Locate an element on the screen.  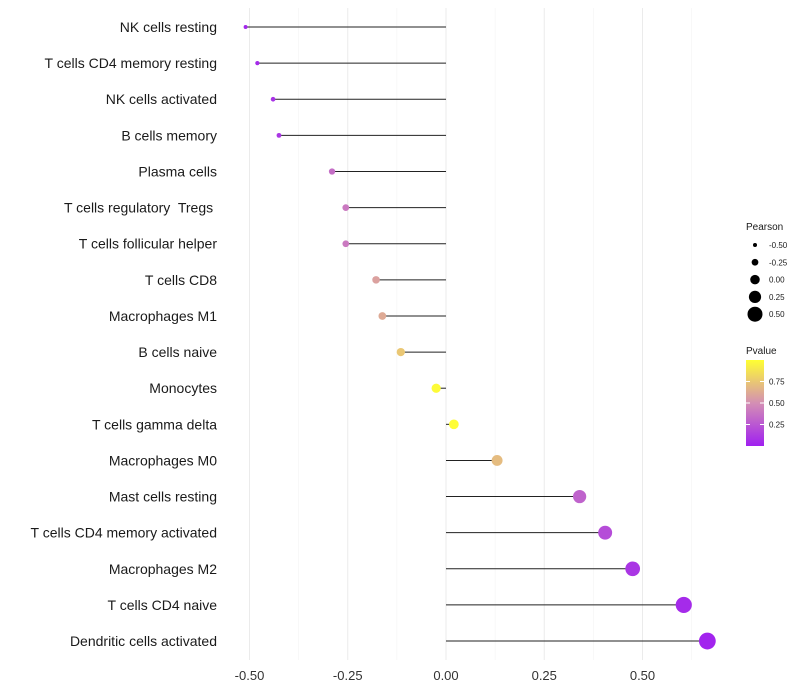
x-tick-label: 0.25 is located at coordinates (544, 675).